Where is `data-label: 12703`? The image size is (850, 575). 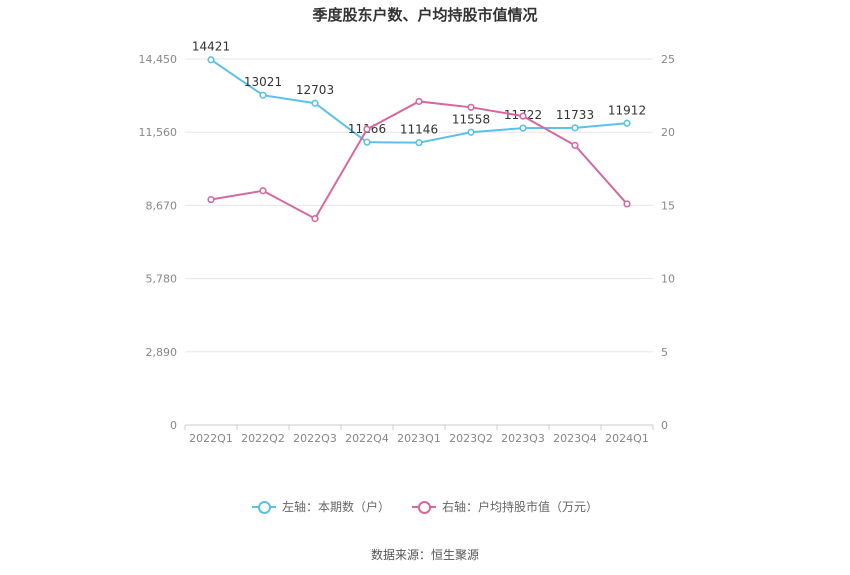
data-label: 12703 is located at coordinates (315, 90).